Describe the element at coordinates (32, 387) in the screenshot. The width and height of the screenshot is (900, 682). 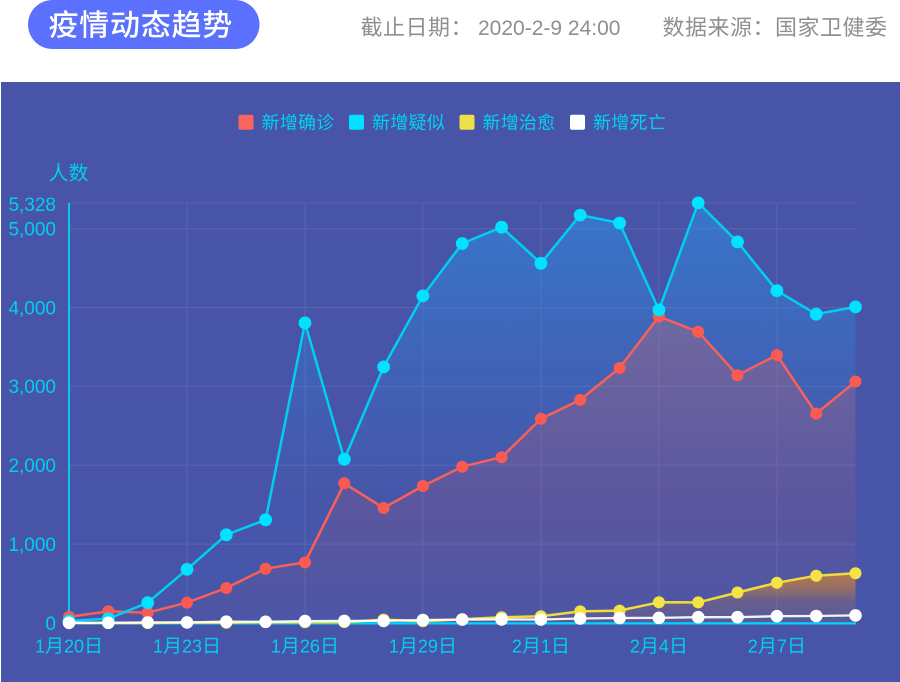
I see `svg-text: 3,000` at that location.